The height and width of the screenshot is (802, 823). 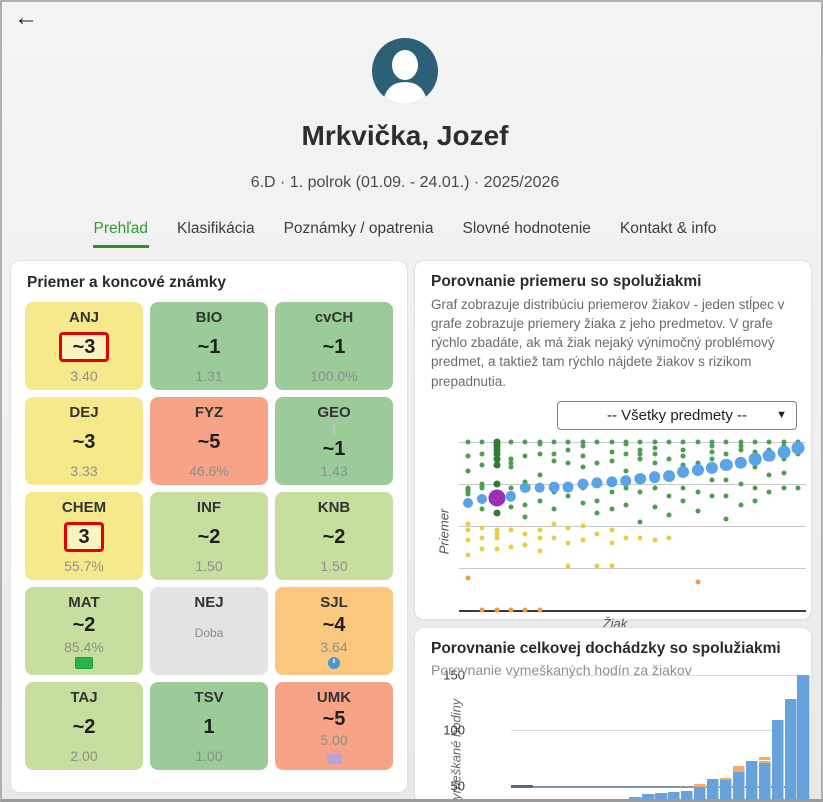 What do you see at coordinates (334, 412) in the screenshot?
I see `subject-code: GEO` at bounding box center [334, 412].